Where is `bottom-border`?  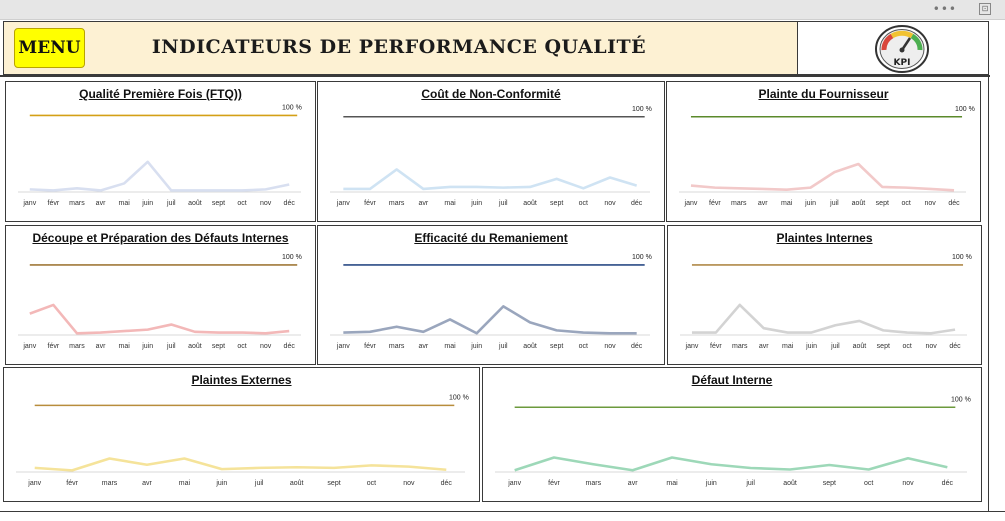
bottom-border is located at coordinates (502, 511).